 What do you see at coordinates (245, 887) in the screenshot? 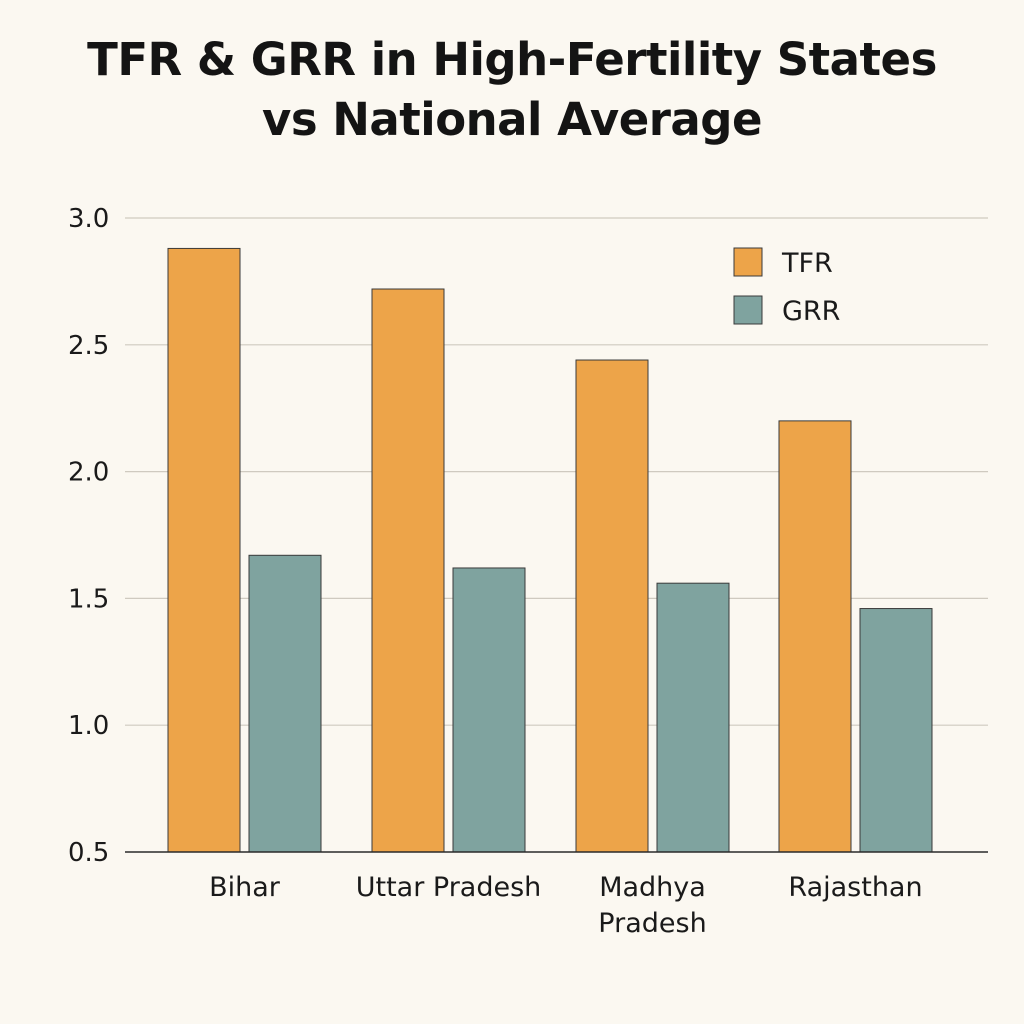
I see `x-category-label: Bihar` at bounding box center [245, 887].